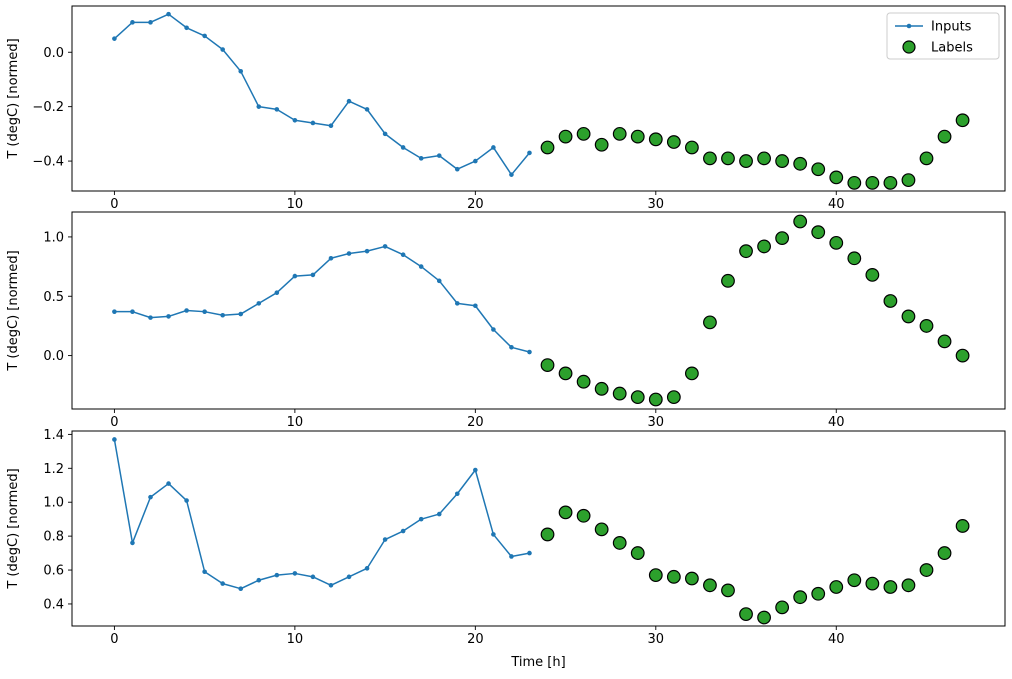 This screenshot has height=679, width=1012. Describe the element at coordinates (53, 356) in the screenshot. I see `y-tick-label: 0.0` at that location.